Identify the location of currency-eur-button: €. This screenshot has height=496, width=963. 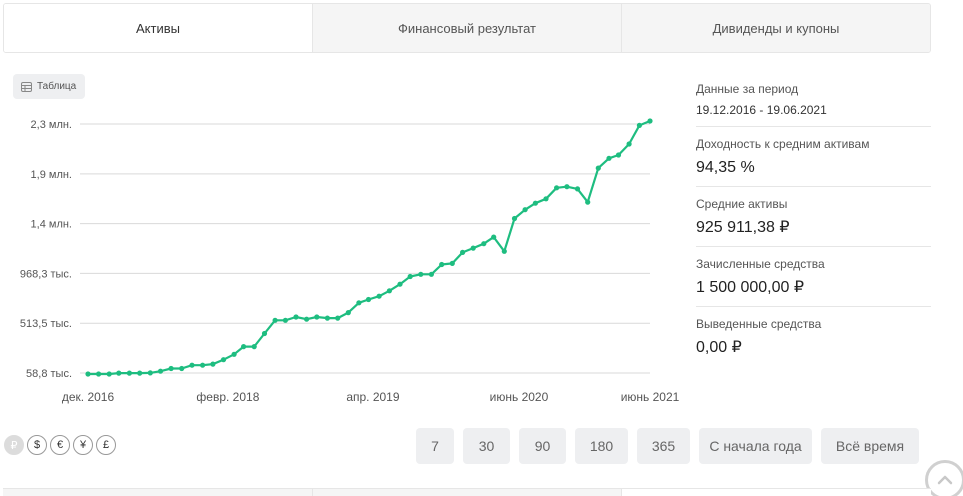
(60, 445).